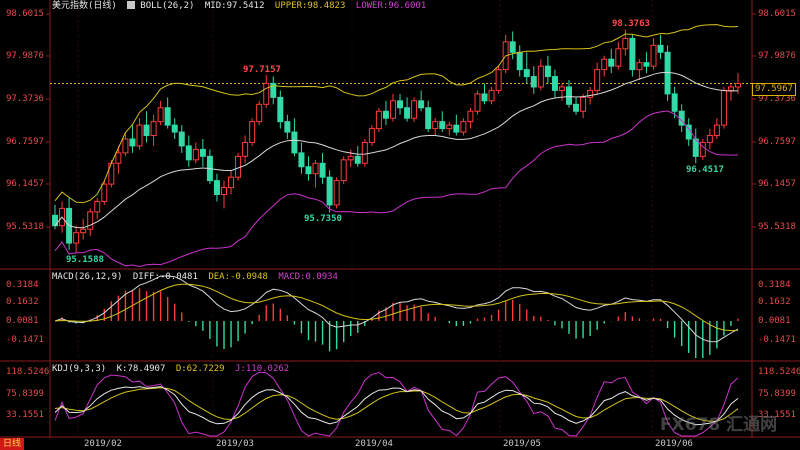 Image resolution: width=800 pixels, height=450 pixels. What do you see at coordinates (70, 6) in the screenshot?
I see `symbol-name: 美元指数` at bounding box center [70, 6].